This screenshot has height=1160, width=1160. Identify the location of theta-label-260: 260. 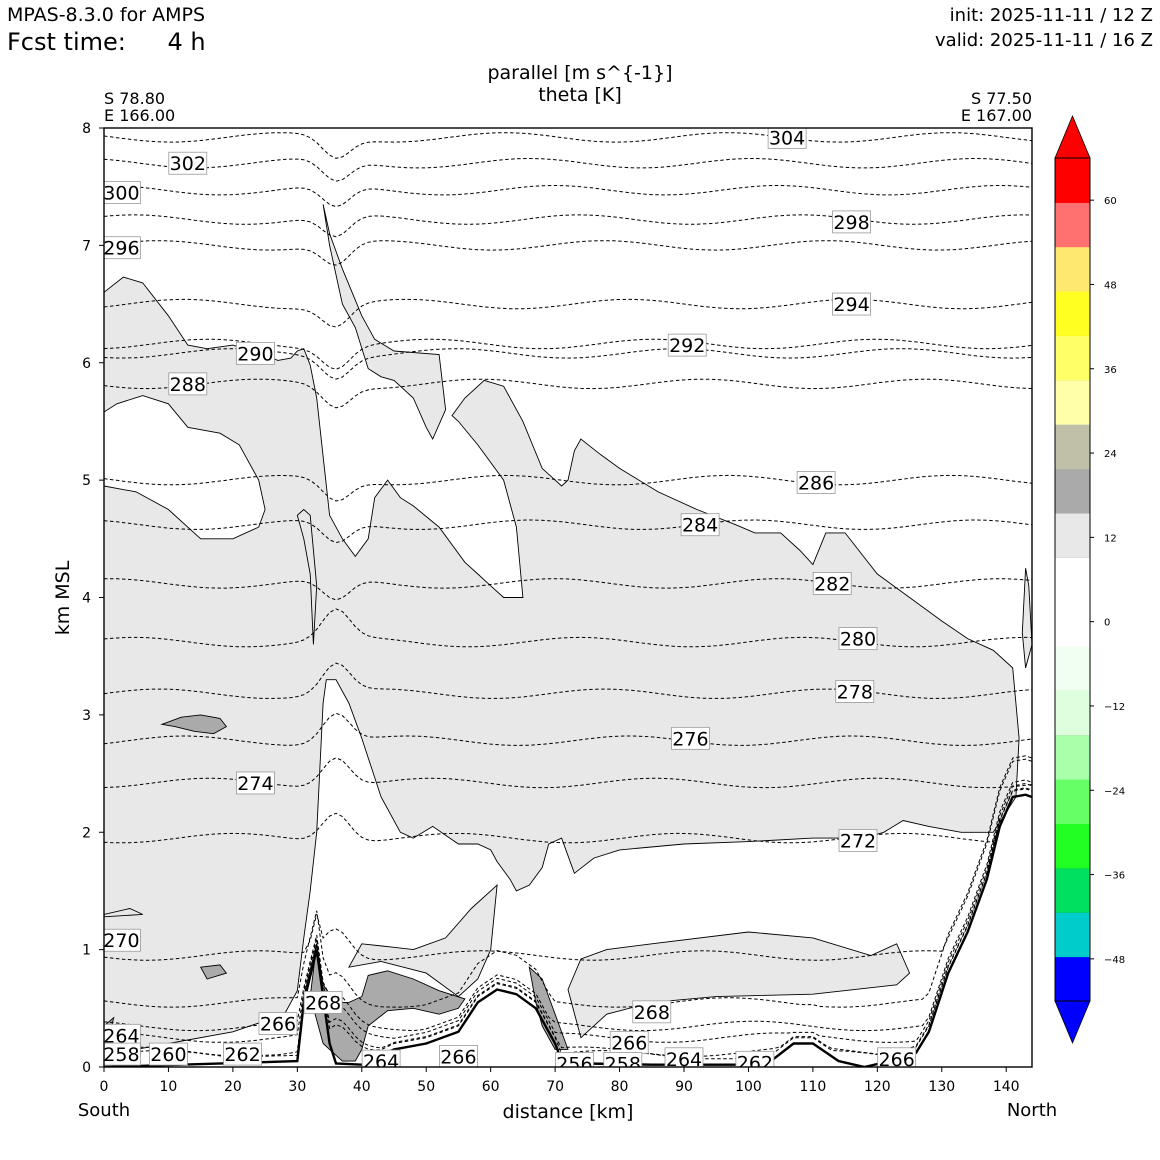
(168, 1054).